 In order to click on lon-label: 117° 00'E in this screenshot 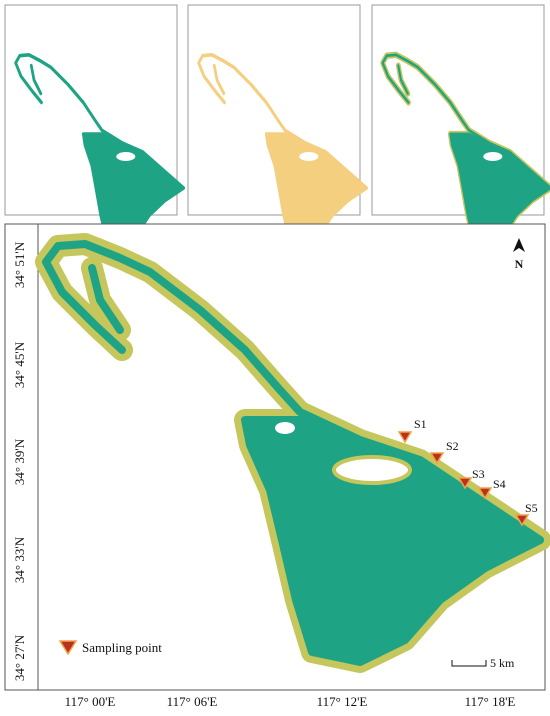, I will do `click(90, 701)`.